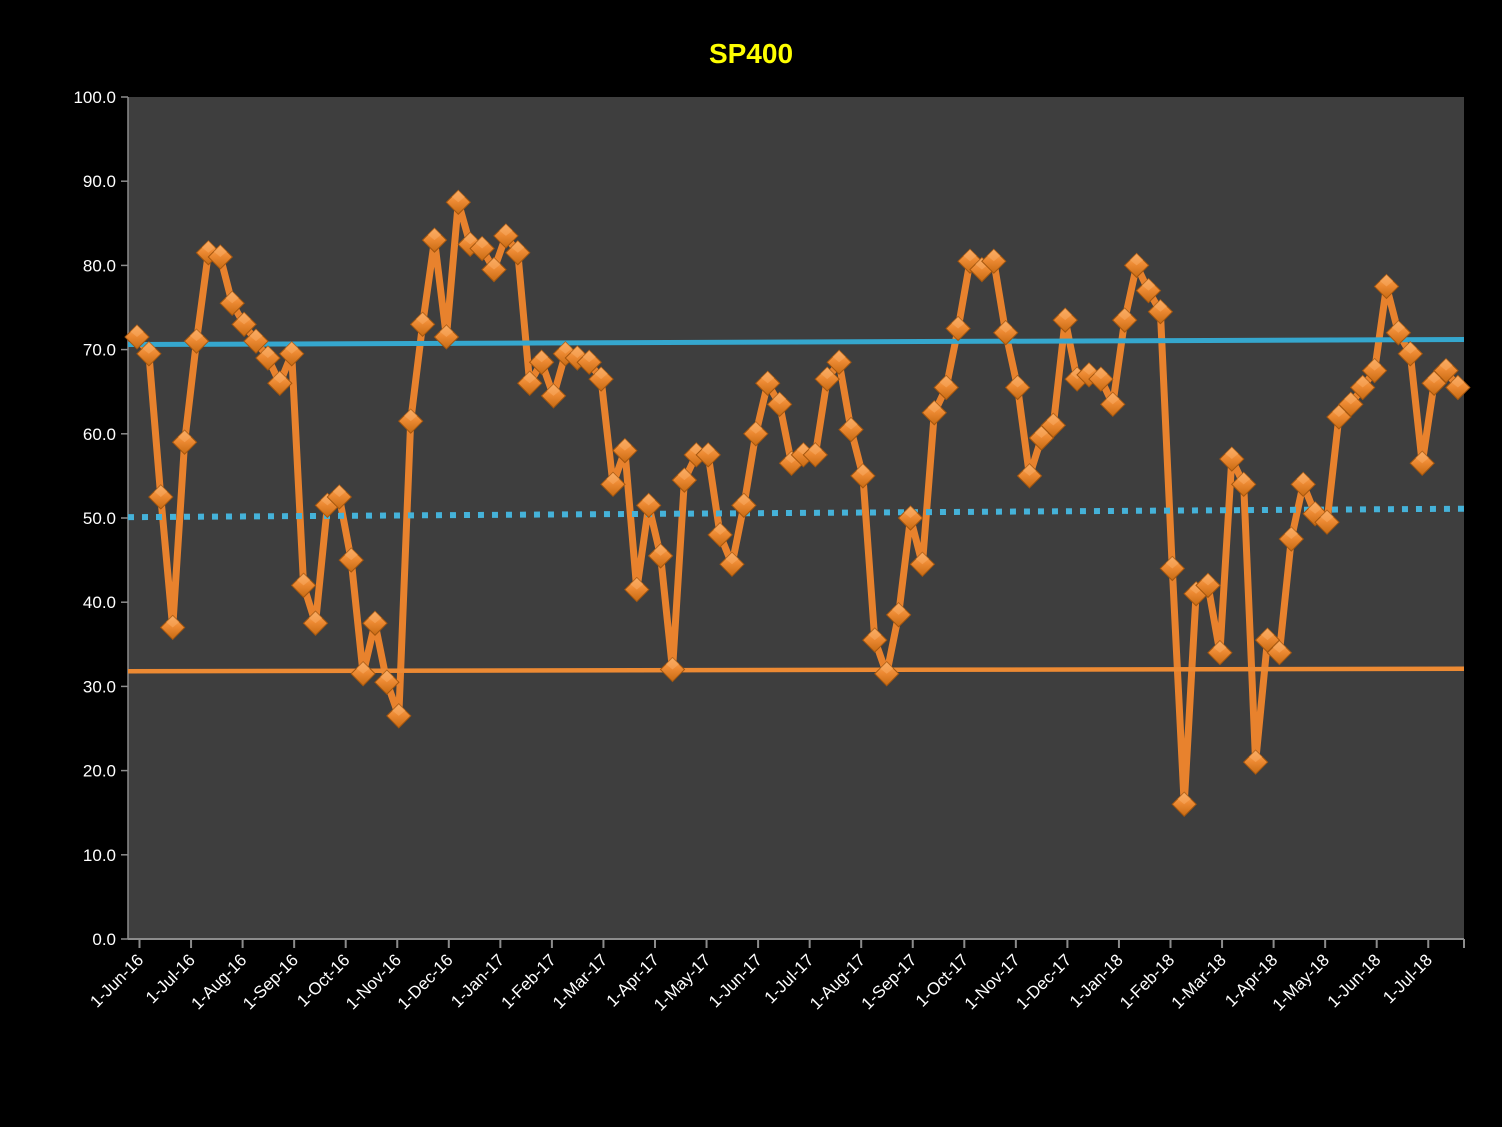 This screenshot has height=1127, width=1502. I want to click on x-tick-label: 1-Jun-18, so click(1354, 980).